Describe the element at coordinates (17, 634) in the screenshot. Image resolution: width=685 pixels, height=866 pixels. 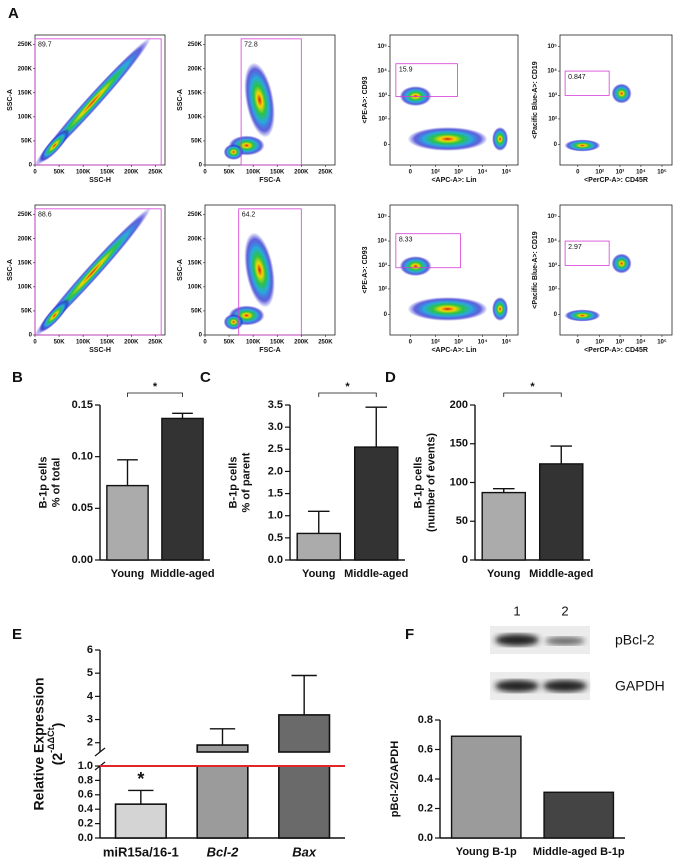
I see `panel-letter: E` at that location.